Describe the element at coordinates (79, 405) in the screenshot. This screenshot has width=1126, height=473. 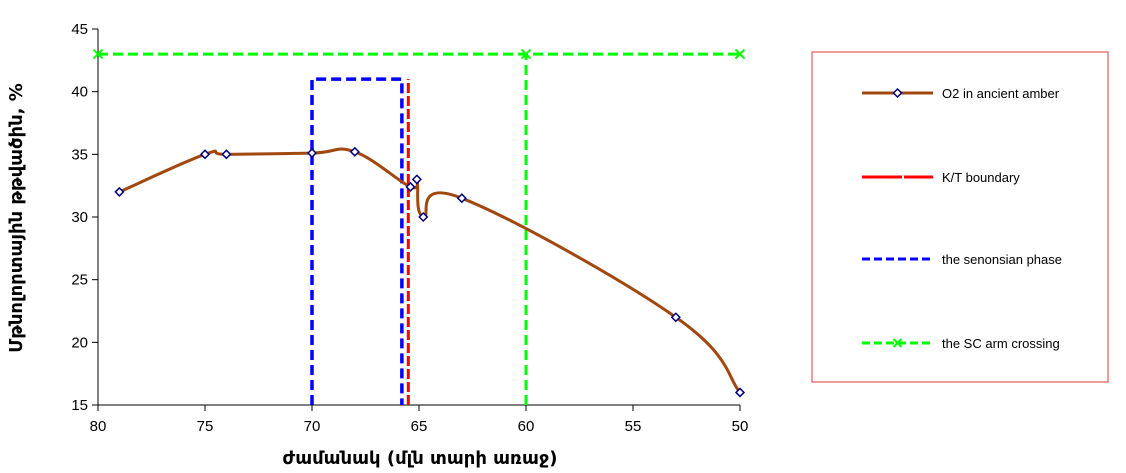
I see `y-tick-label: 15` at that location.